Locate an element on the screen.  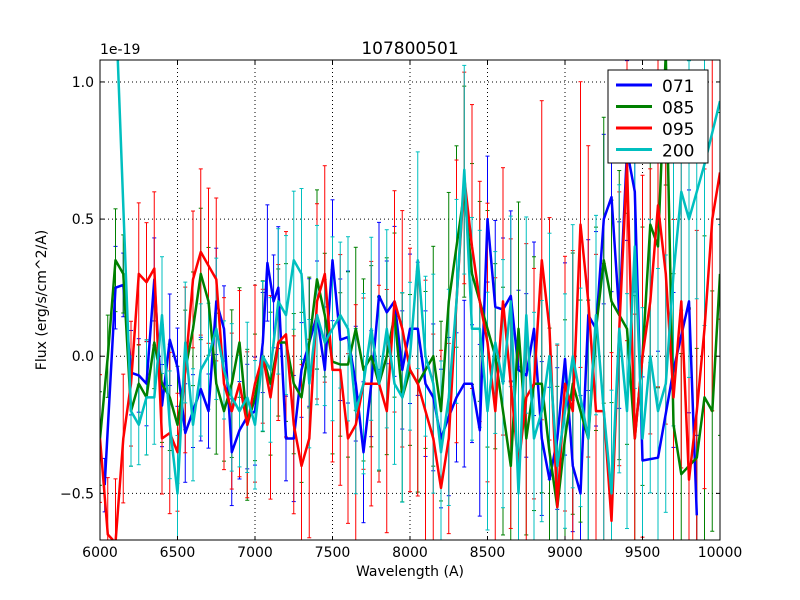
y-tick-label: 0.0 is located at coordinates (83, 357).